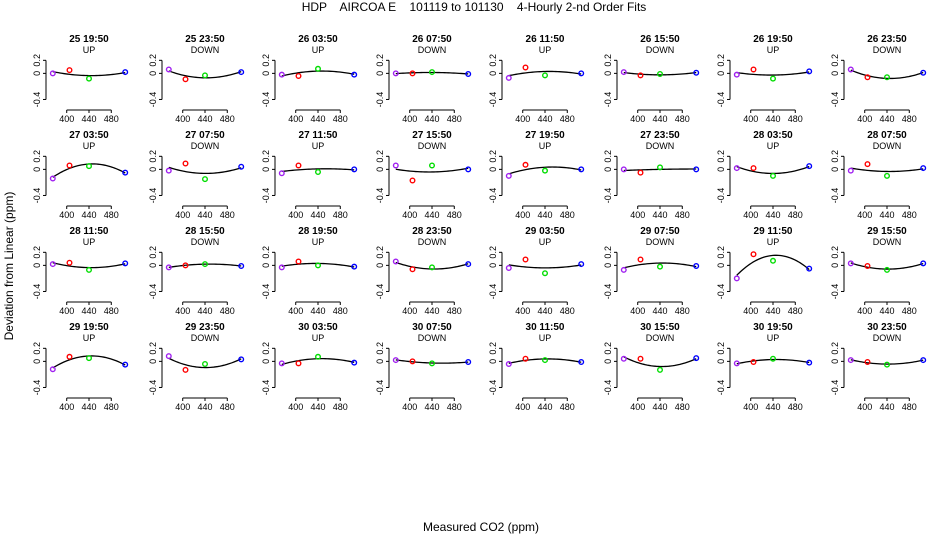 This screenshot has height=540, width=936. Describe the element at coordinates (318, 135) in the screenshot. I see `panel-title: 27 11:50` at that location.